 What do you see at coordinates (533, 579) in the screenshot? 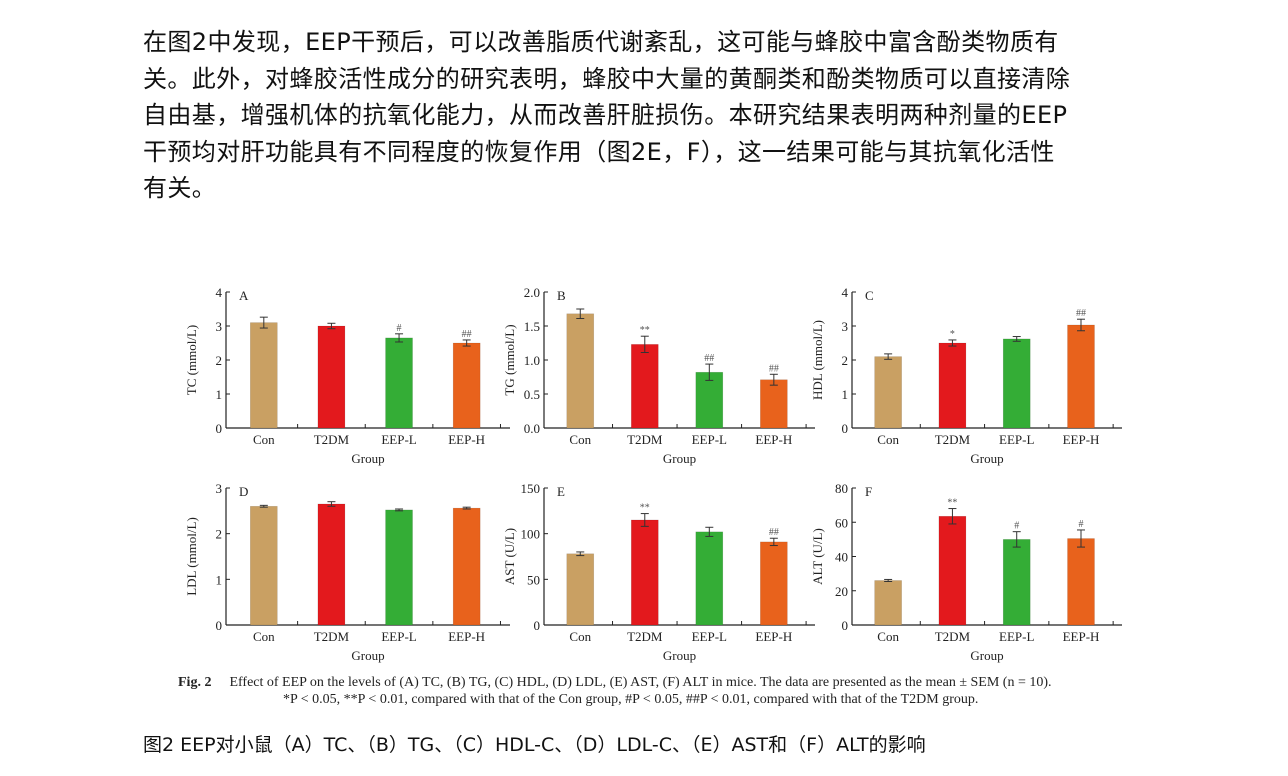
I see `y-tick-label: 50` at bounding box center [533, 579].